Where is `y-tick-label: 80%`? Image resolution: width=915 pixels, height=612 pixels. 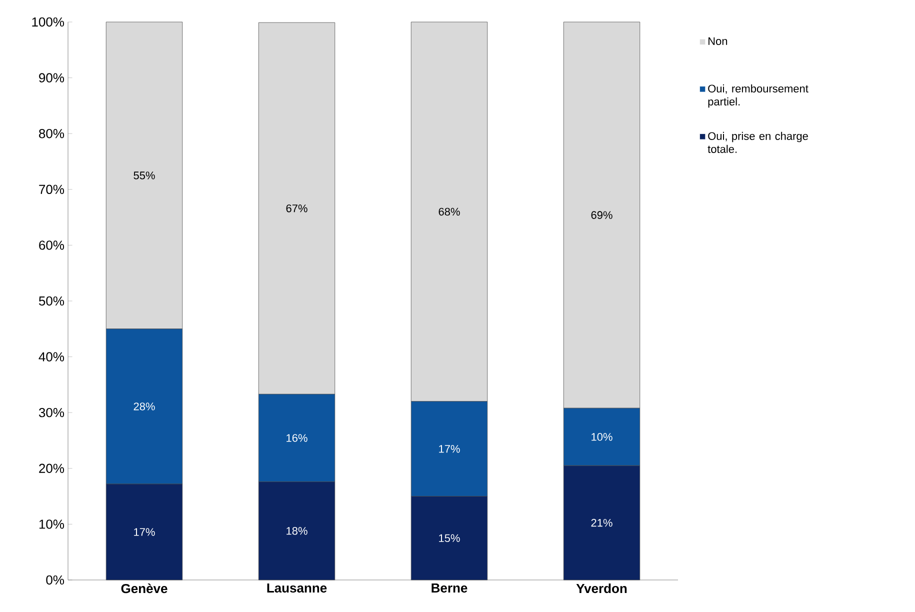 y-tick-label: 80% is located at coordinates (51, 133).